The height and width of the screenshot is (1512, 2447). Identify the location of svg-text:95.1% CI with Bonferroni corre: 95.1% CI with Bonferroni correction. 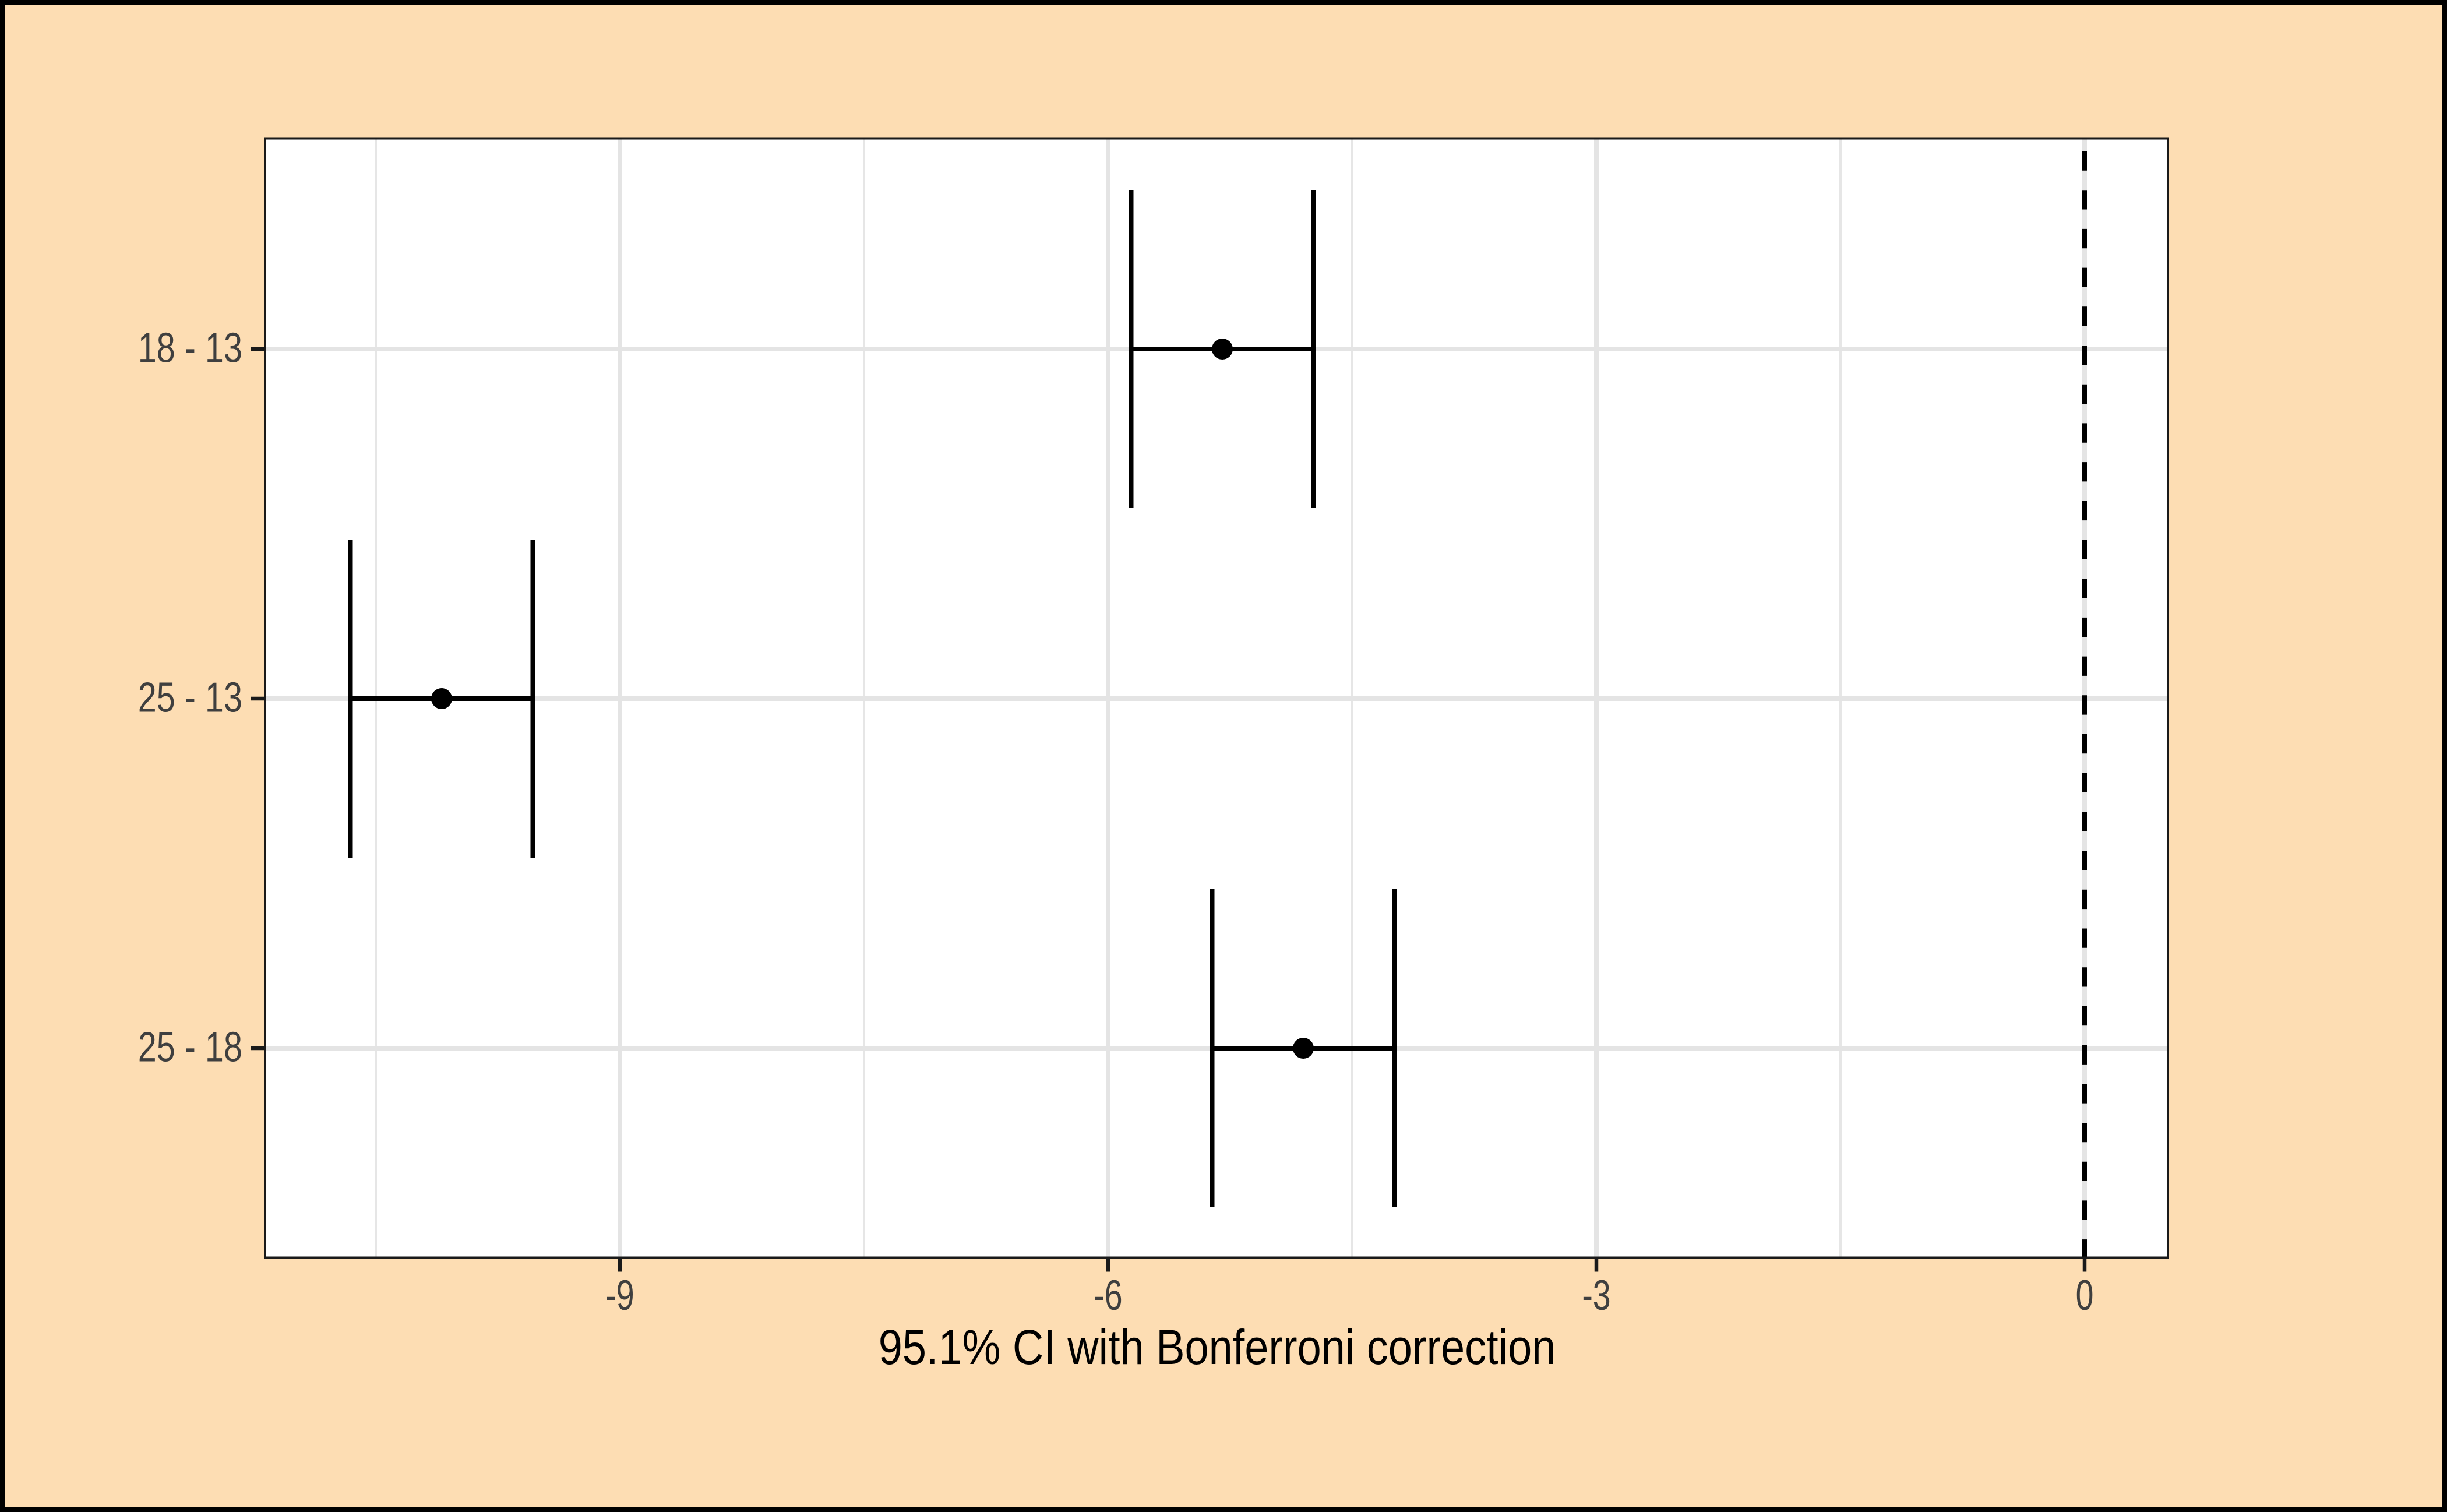
(1217, 1347).